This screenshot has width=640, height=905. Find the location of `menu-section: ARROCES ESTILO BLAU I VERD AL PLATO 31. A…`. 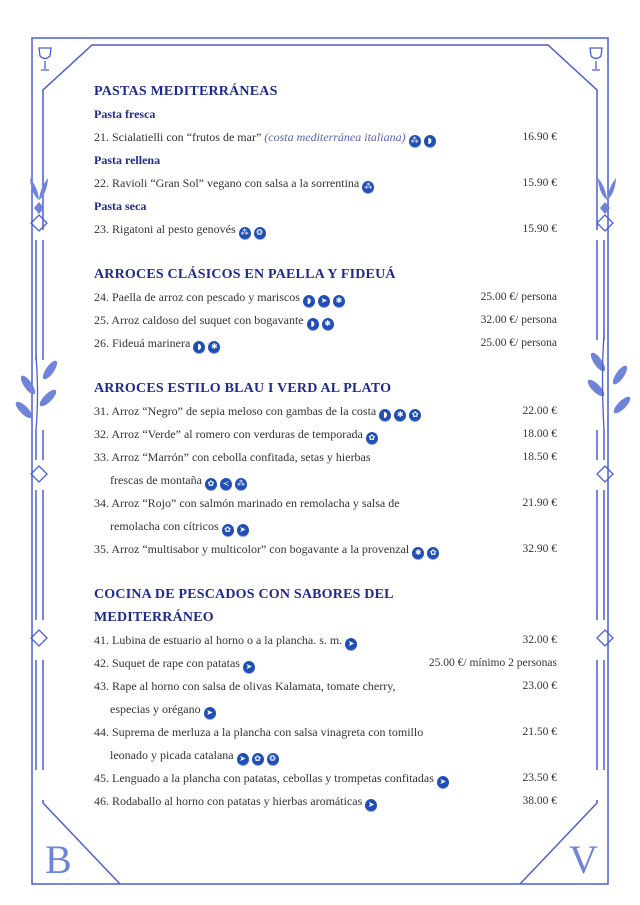

menu-section: ARROCES ESTILO BLAU I VERD AL PLATO 31. A… is located at coordinates (325, 469).